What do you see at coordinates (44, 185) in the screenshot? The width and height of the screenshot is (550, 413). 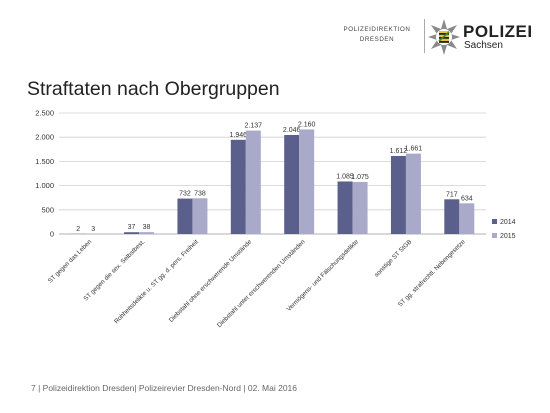 I see `y-tick-label: 1.000` at bounding box center [44, 185].